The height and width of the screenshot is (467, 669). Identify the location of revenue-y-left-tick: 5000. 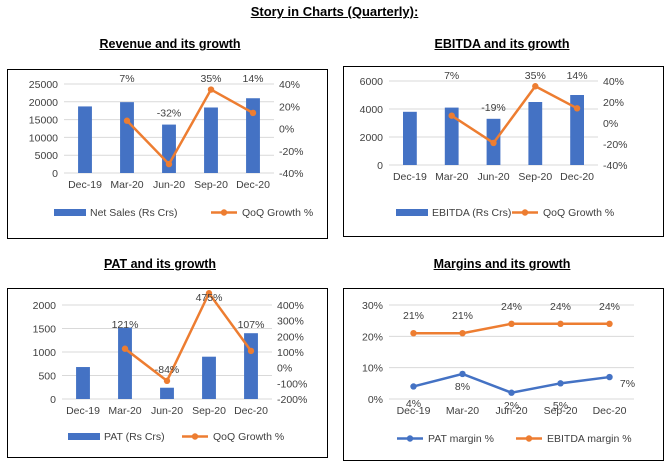
(47, 156).